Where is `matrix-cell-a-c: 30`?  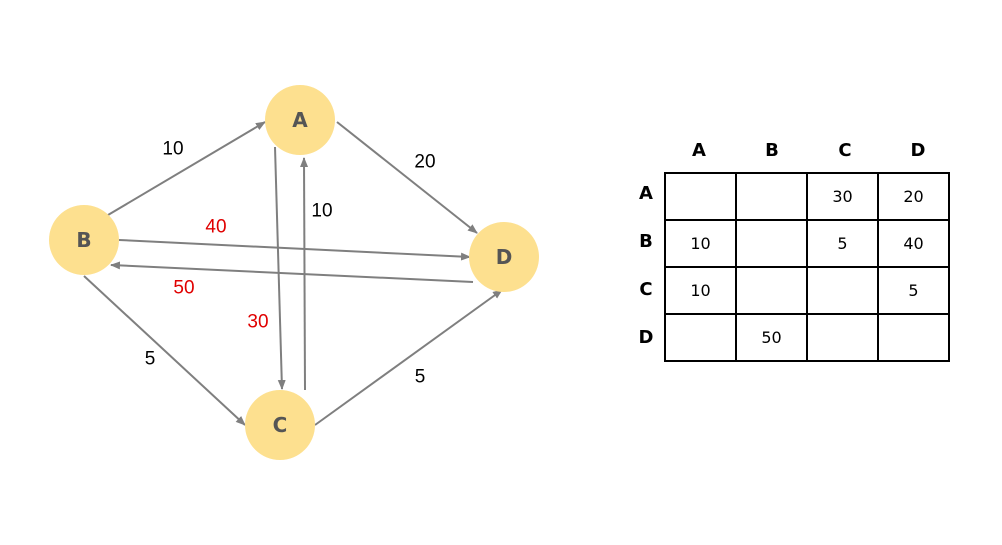 matrix-cell-a-c: 30 is located at coordinates (842, 196).